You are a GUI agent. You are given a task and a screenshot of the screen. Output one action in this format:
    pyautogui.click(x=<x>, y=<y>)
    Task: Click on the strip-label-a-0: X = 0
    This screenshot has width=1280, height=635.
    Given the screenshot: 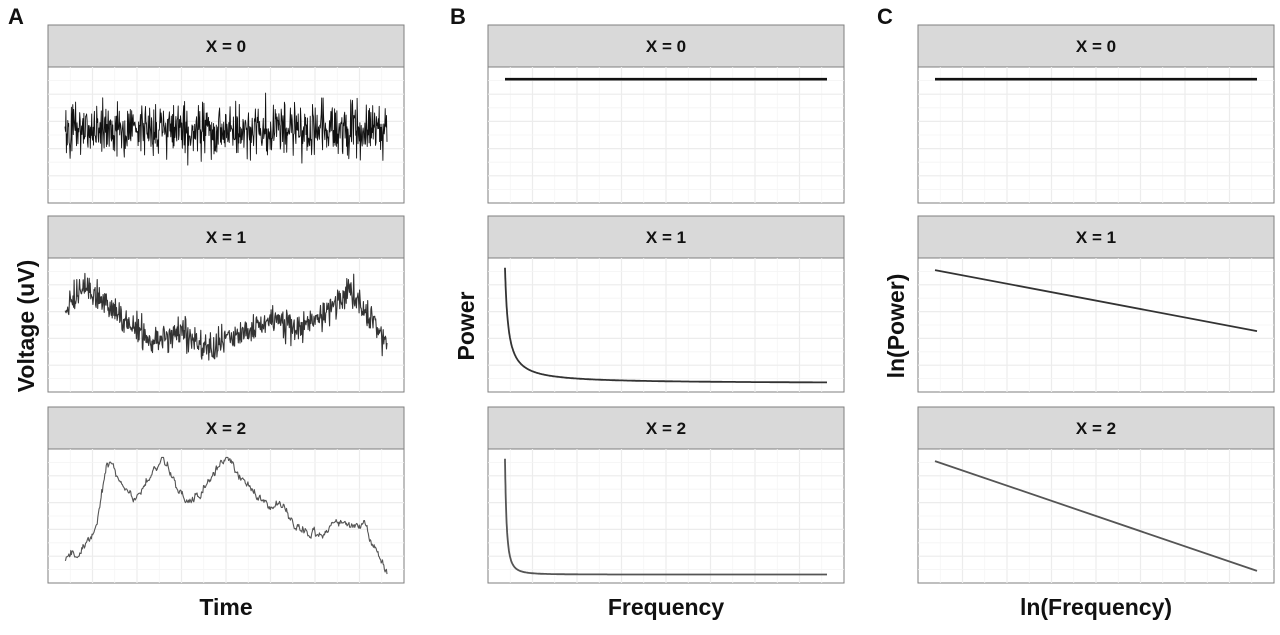 What is the action you would take?
    pyautogui.click(x=226, y=46)
    